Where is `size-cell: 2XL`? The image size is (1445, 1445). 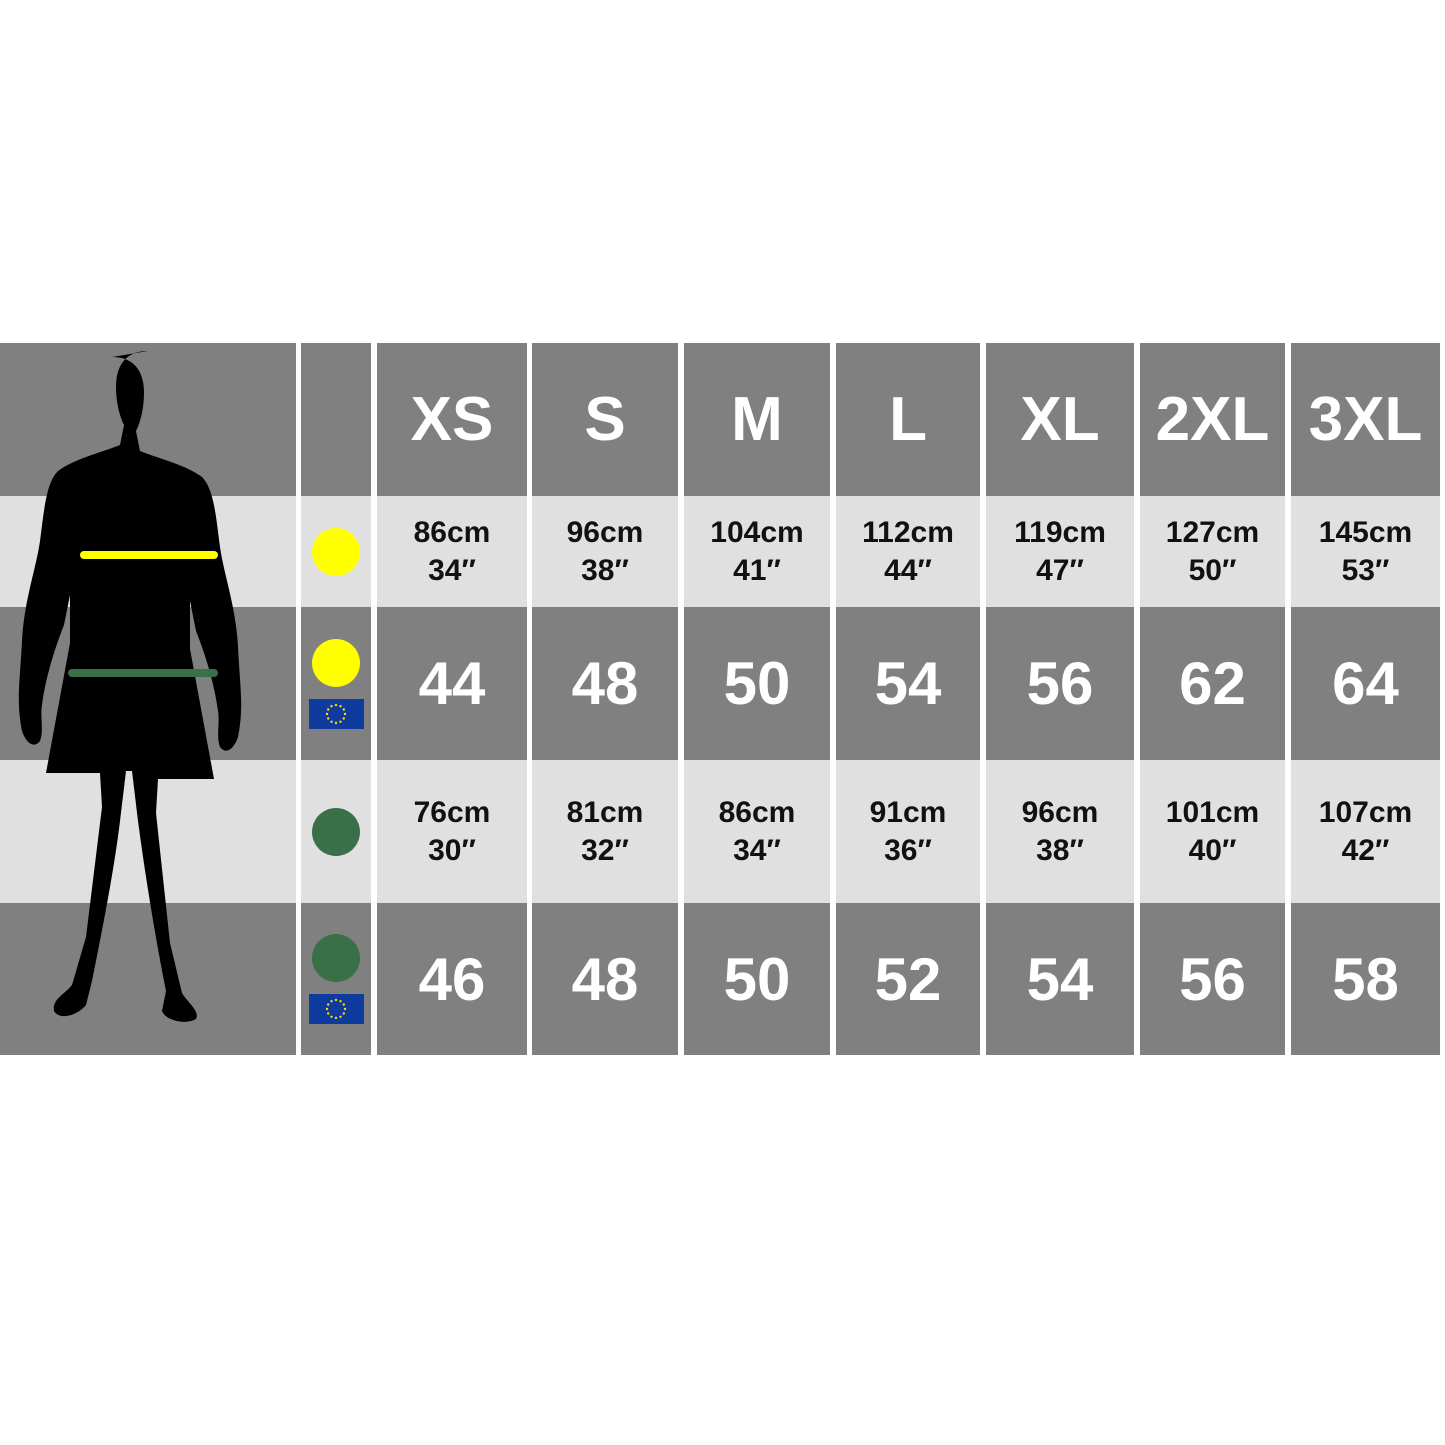 size-cell: 2XL is located at coordinates (1212, 419).